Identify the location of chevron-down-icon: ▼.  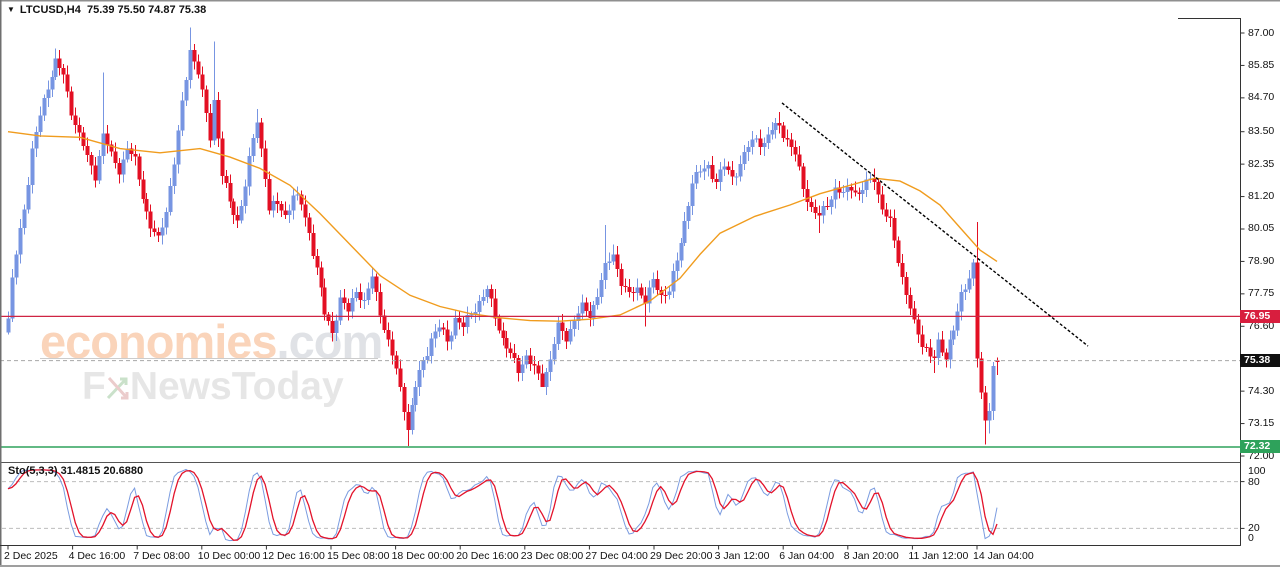
(11, 9).